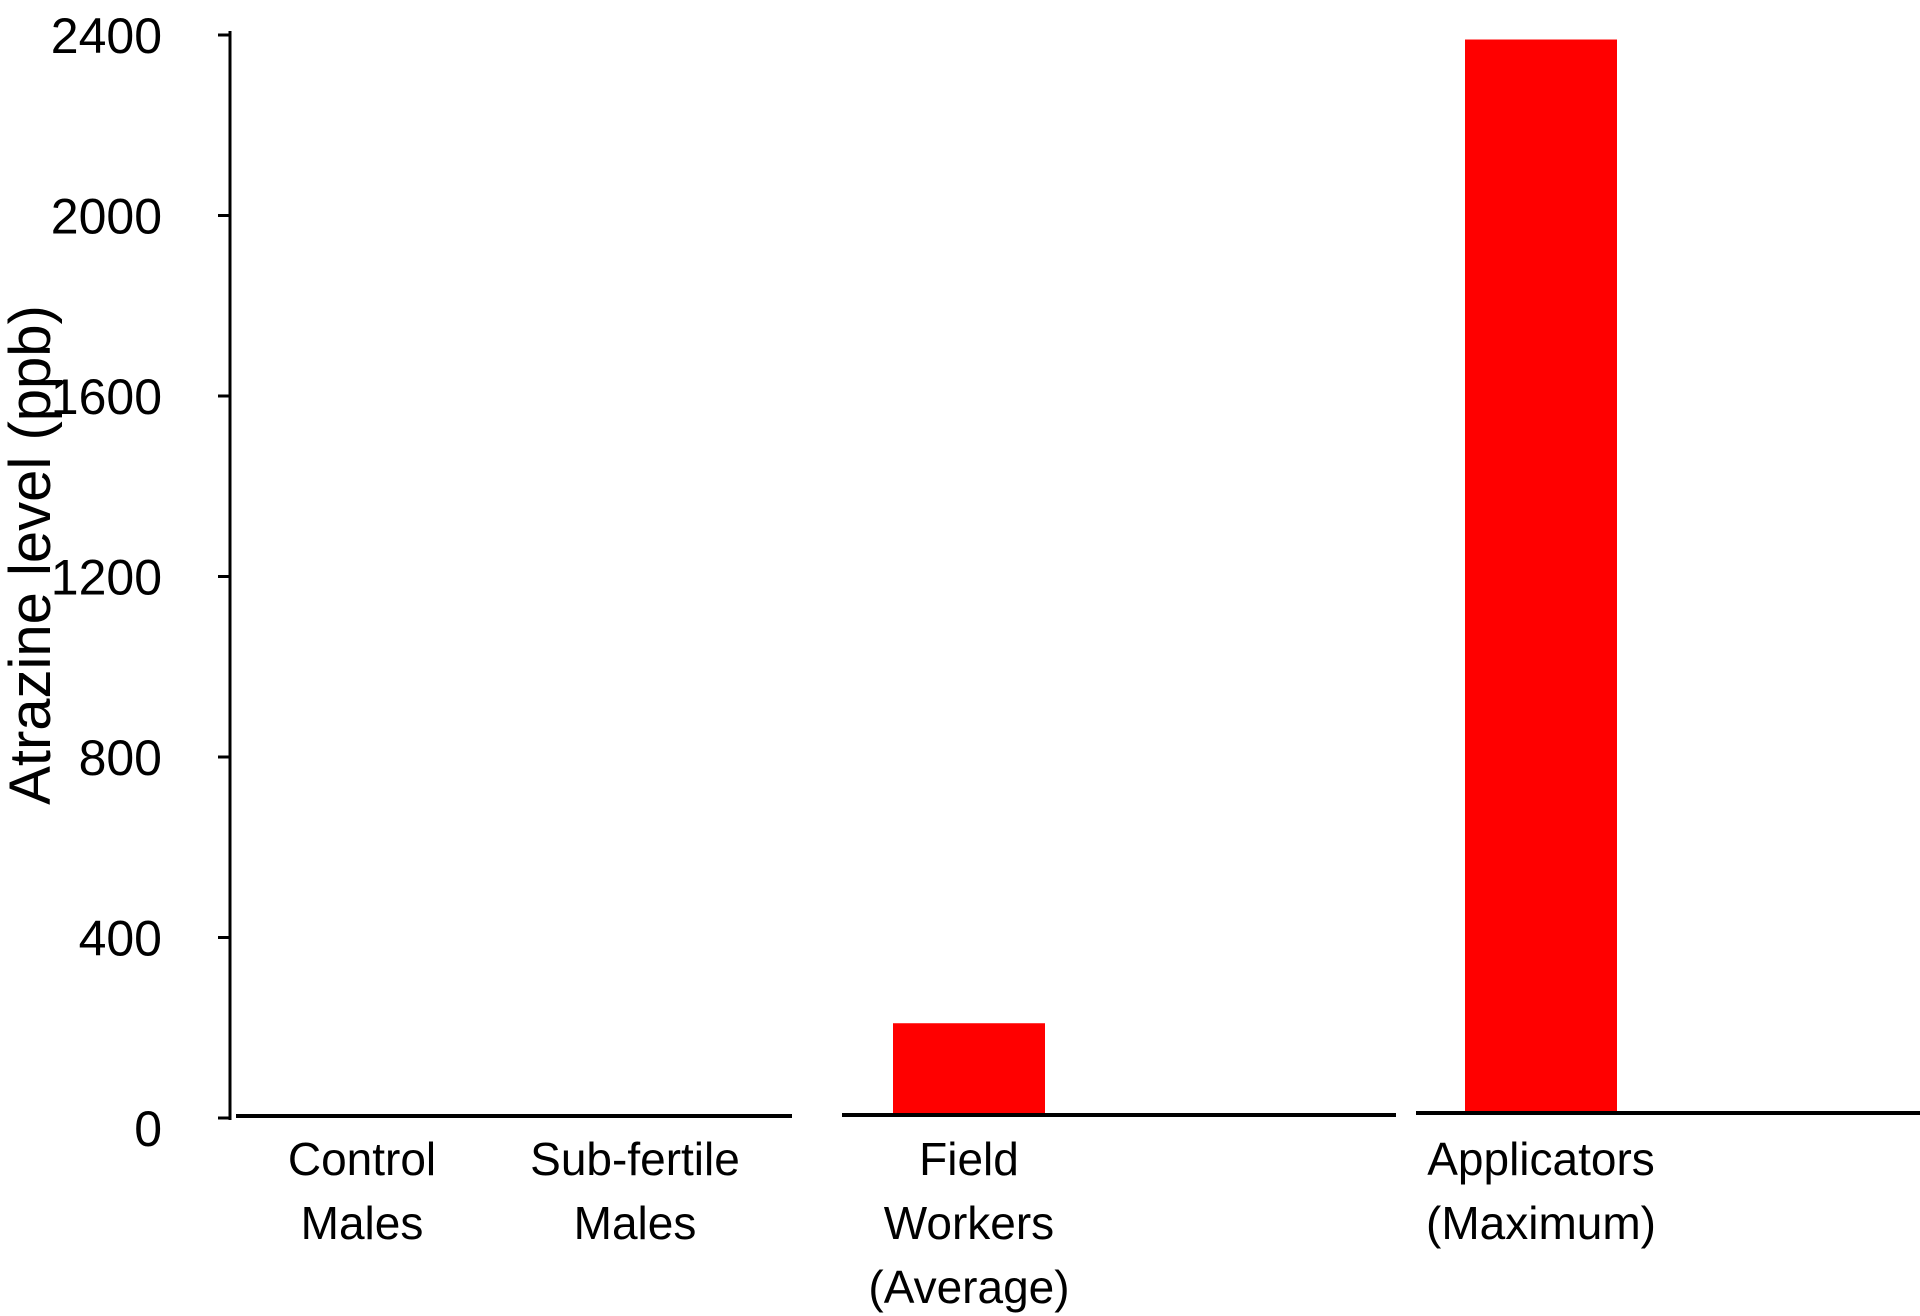 This screenshot has width=1920, height=1316. What do you see at coordinates (1078, 1114) in the screenshot?
I see `baseline-layer` at bounding box center [1078, 1114].